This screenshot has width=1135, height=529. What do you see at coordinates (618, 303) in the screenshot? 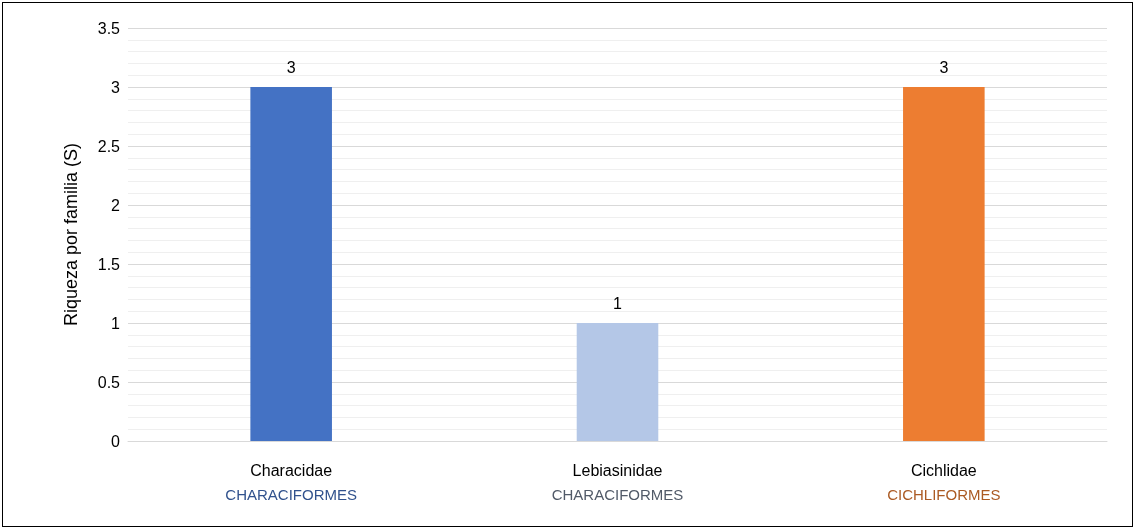
I see `data-label: 1` at bounding box center [618, 303].